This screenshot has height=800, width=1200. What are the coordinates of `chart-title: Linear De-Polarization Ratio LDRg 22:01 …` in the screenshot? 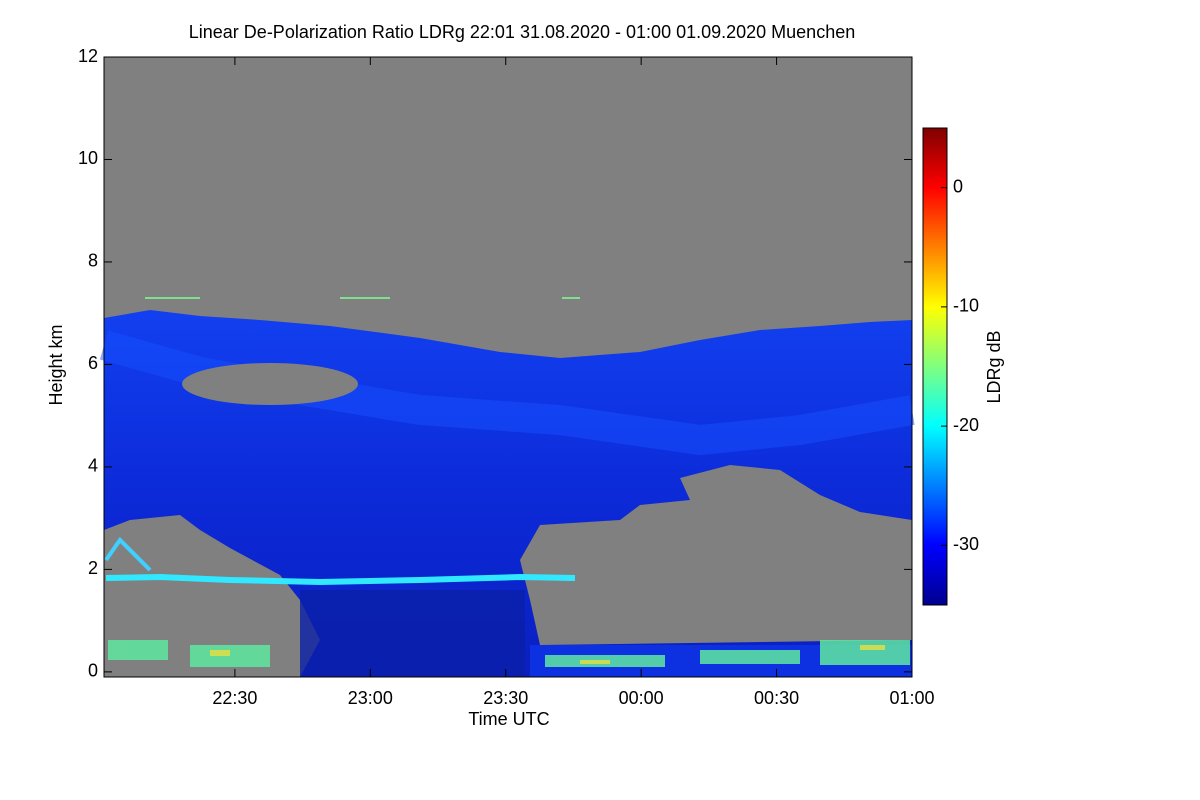 It's located at (522, 32).